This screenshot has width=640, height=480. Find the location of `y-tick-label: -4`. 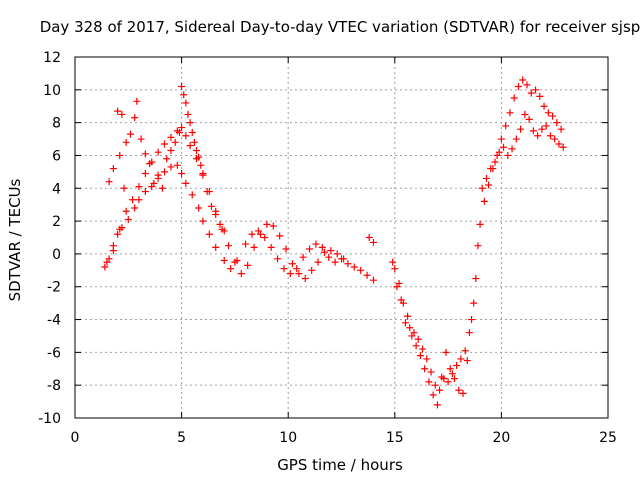

y-tick-label: -4 is located at coordinates (54, 321).